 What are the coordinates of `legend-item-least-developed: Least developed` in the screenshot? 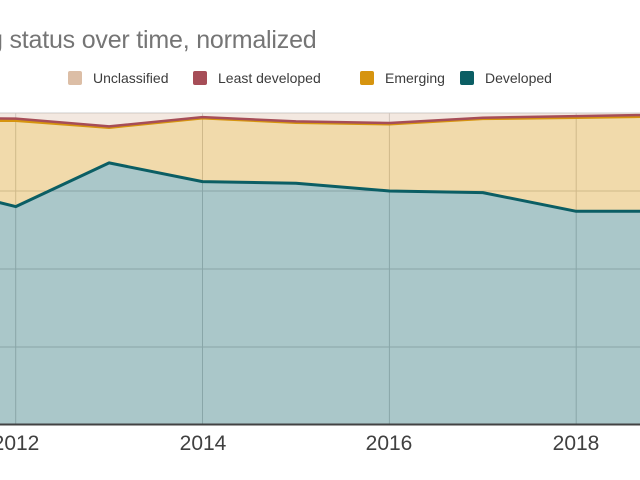 It's located at (257, 78).